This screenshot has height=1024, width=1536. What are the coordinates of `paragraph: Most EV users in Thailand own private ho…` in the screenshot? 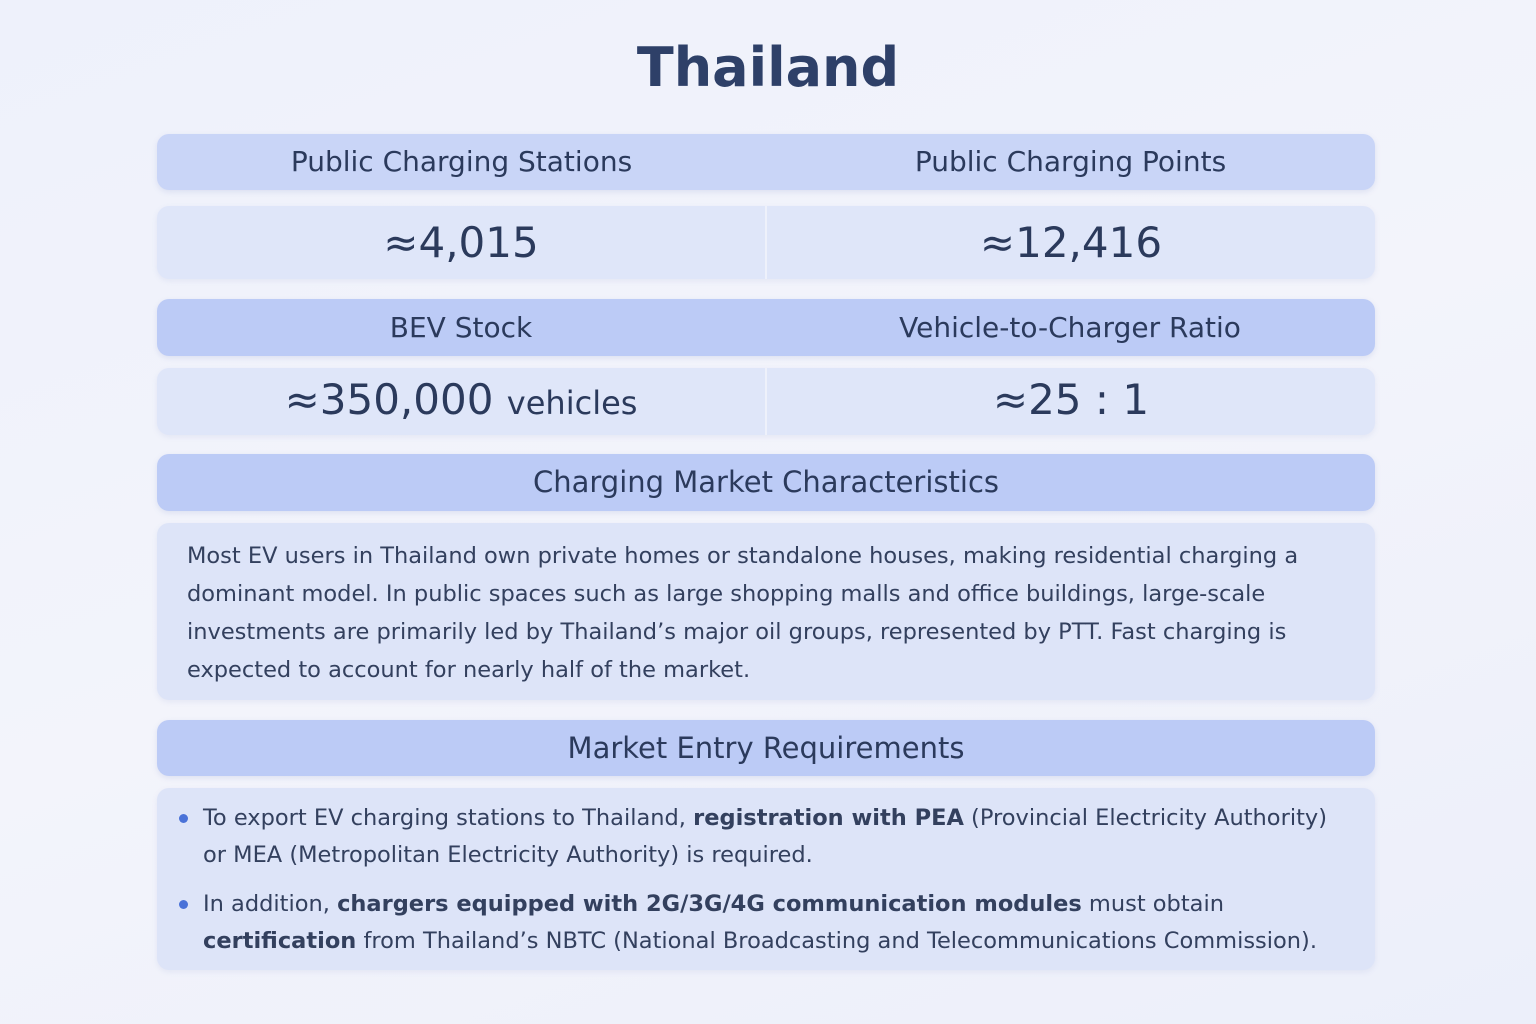 It's located at (766, 611).